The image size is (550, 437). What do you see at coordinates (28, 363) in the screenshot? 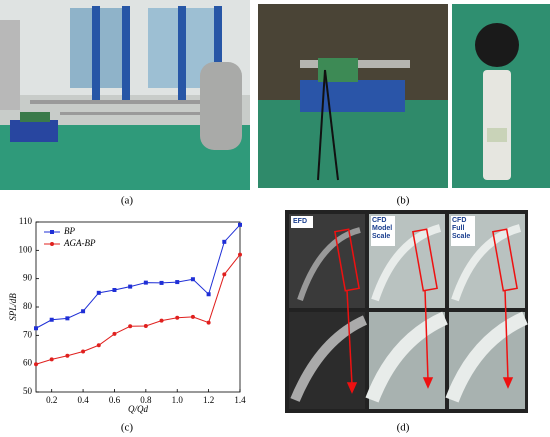
I see `y-tick-label: 60` at bounding box center [28, 363].